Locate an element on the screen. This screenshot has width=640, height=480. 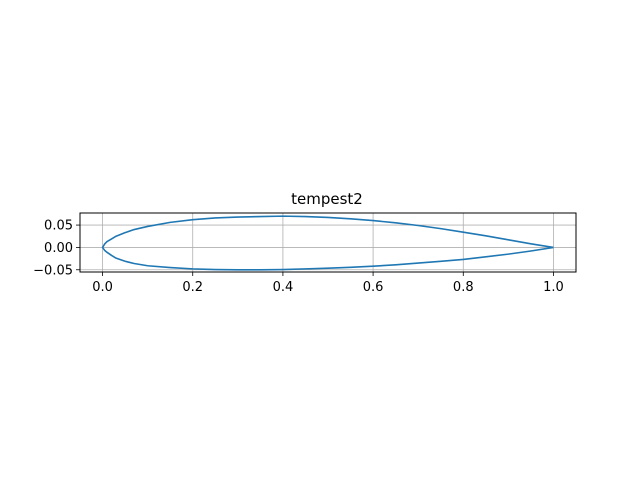
y-tick-label: −0.05 is located at coordinates (53, 270).